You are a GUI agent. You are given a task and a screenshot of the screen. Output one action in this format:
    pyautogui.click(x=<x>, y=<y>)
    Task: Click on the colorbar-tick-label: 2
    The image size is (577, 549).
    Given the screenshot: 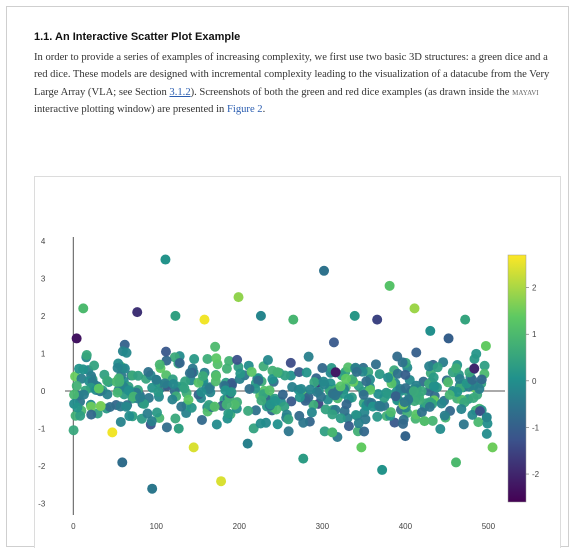 What is the action you would take?
    pyautogui.click(x=534, y=288)
    